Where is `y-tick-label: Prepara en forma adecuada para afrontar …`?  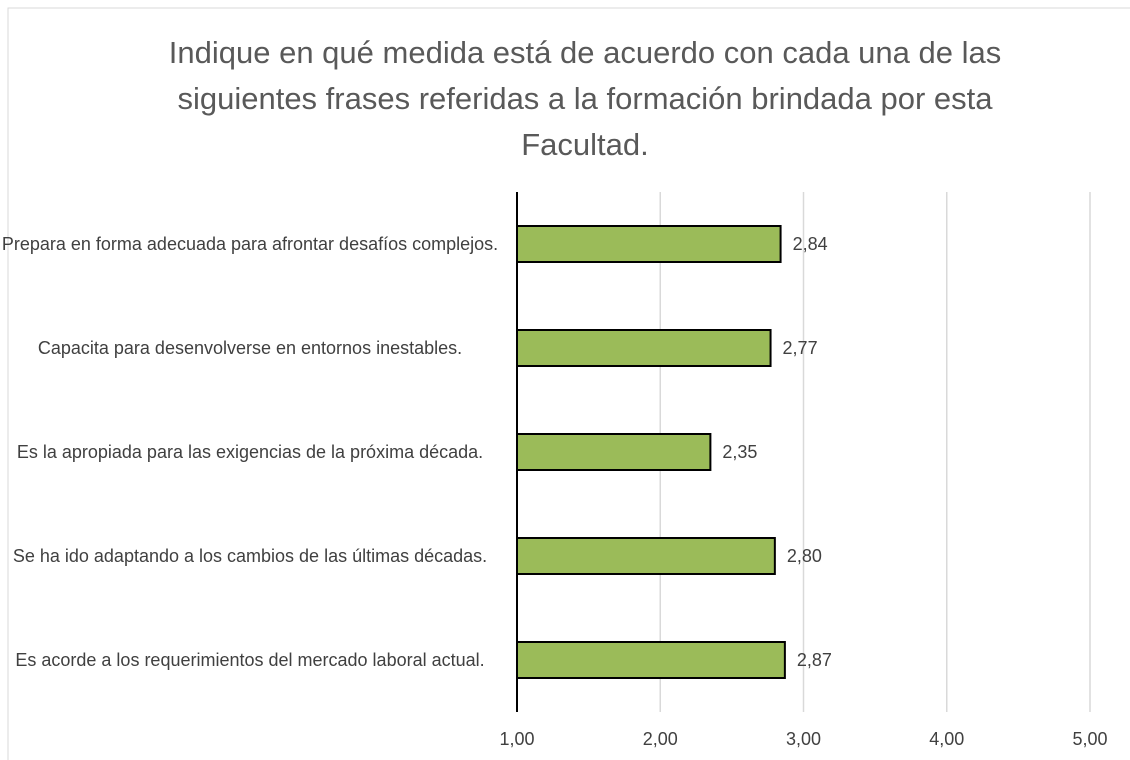 y-tick-label: Prepara en forma adecuada para afrontar … is located at coordinates (250, 244).